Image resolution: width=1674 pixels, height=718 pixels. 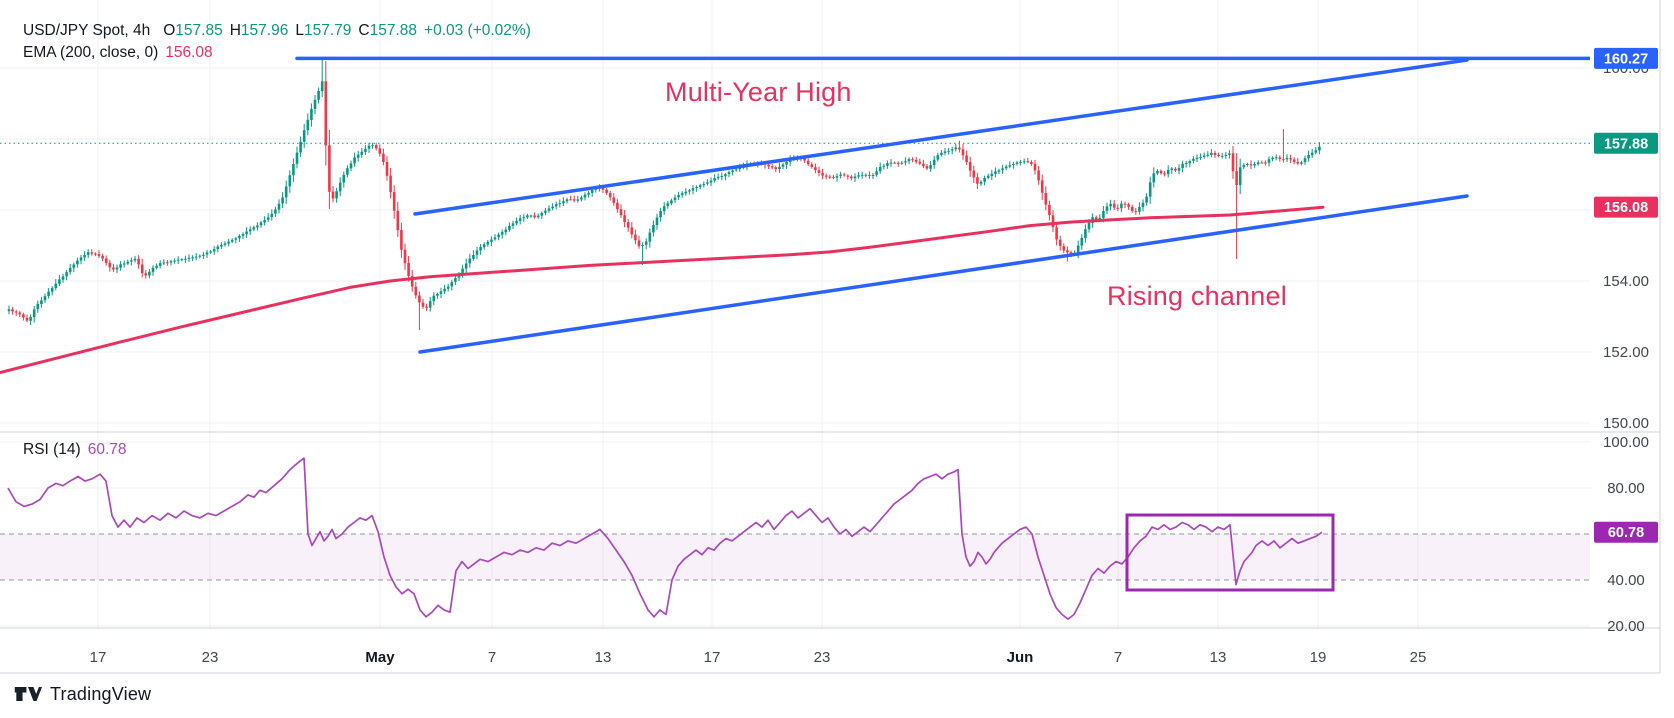 I want to click on axis-badges: 160.27 157.88 156.08 60.78, so click(x=1626, y=295).